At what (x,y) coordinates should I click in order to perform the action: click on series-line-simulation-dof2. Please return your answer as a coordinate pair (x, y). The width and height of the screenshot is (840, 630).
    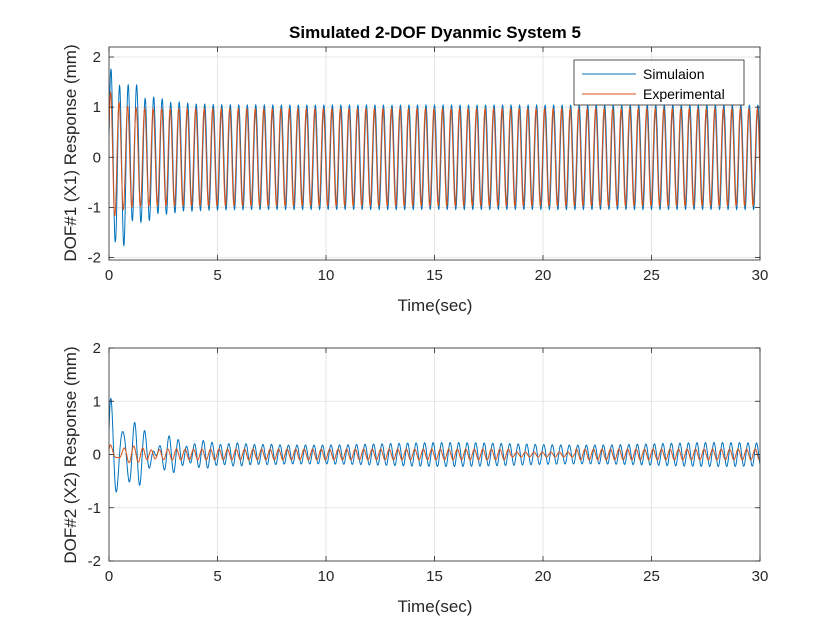
    Looking at the image, I should click on (434, 445).